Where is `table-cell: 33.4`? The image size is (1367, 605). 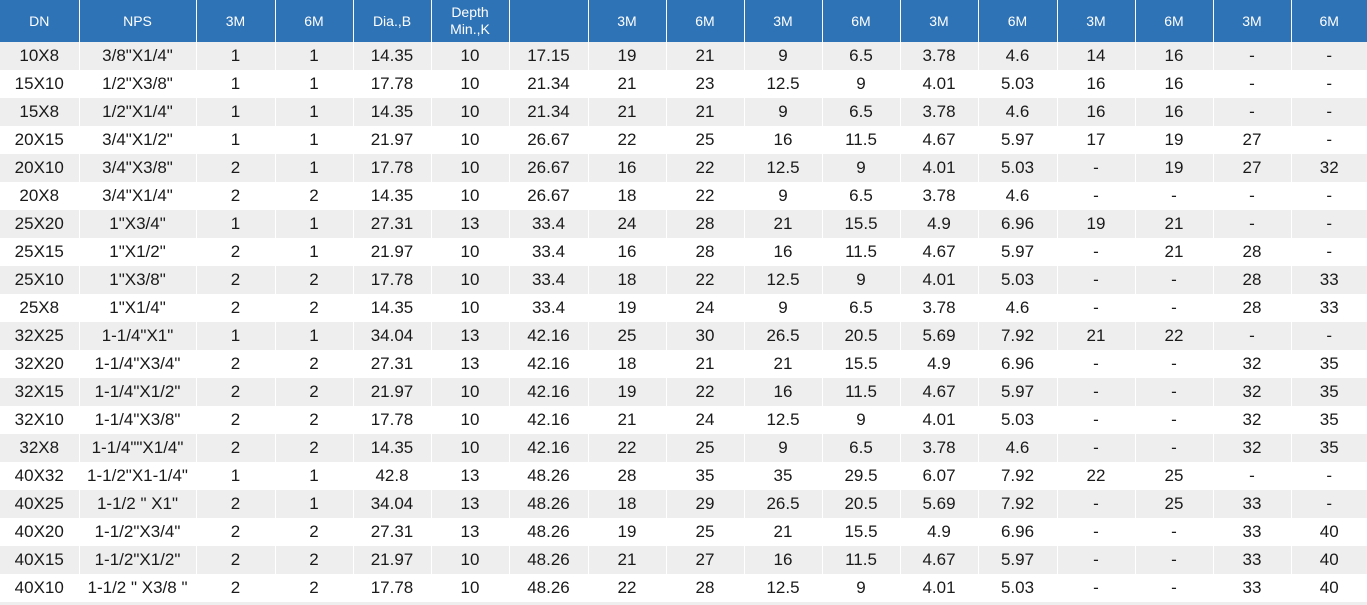
table-cell: 33.4 is located at coordinates (549, 280).